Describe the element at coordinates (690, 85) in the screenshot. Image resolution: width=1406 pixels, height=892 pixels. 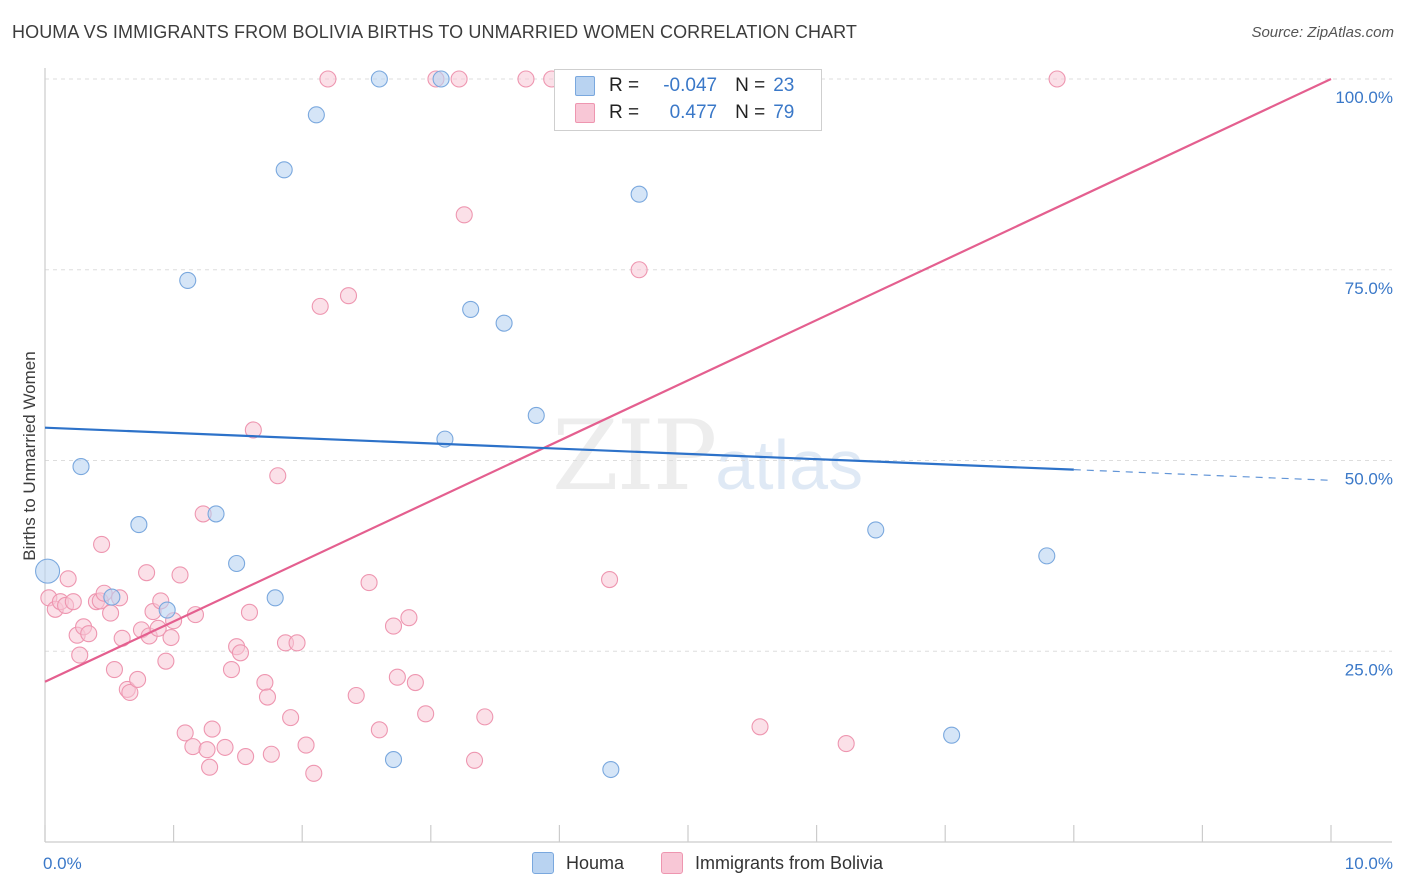
I see `r-value: -0.047` at that location.